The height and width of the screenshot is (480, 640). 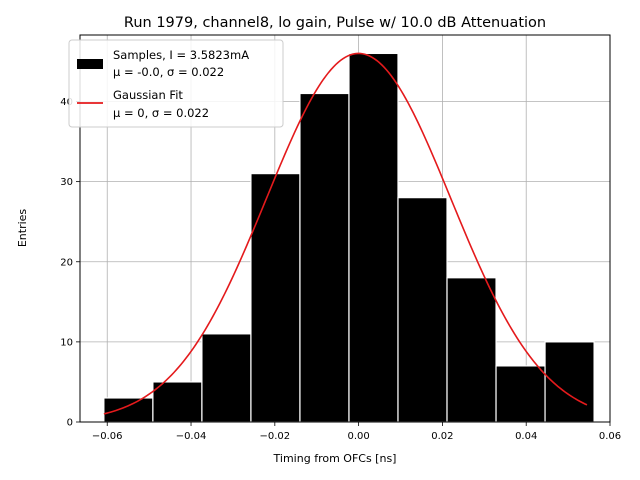 What do you see at coordinates (66, 182) in the screenshot?
I see `y-tick-label: 30` at bounding box center [66, 182].